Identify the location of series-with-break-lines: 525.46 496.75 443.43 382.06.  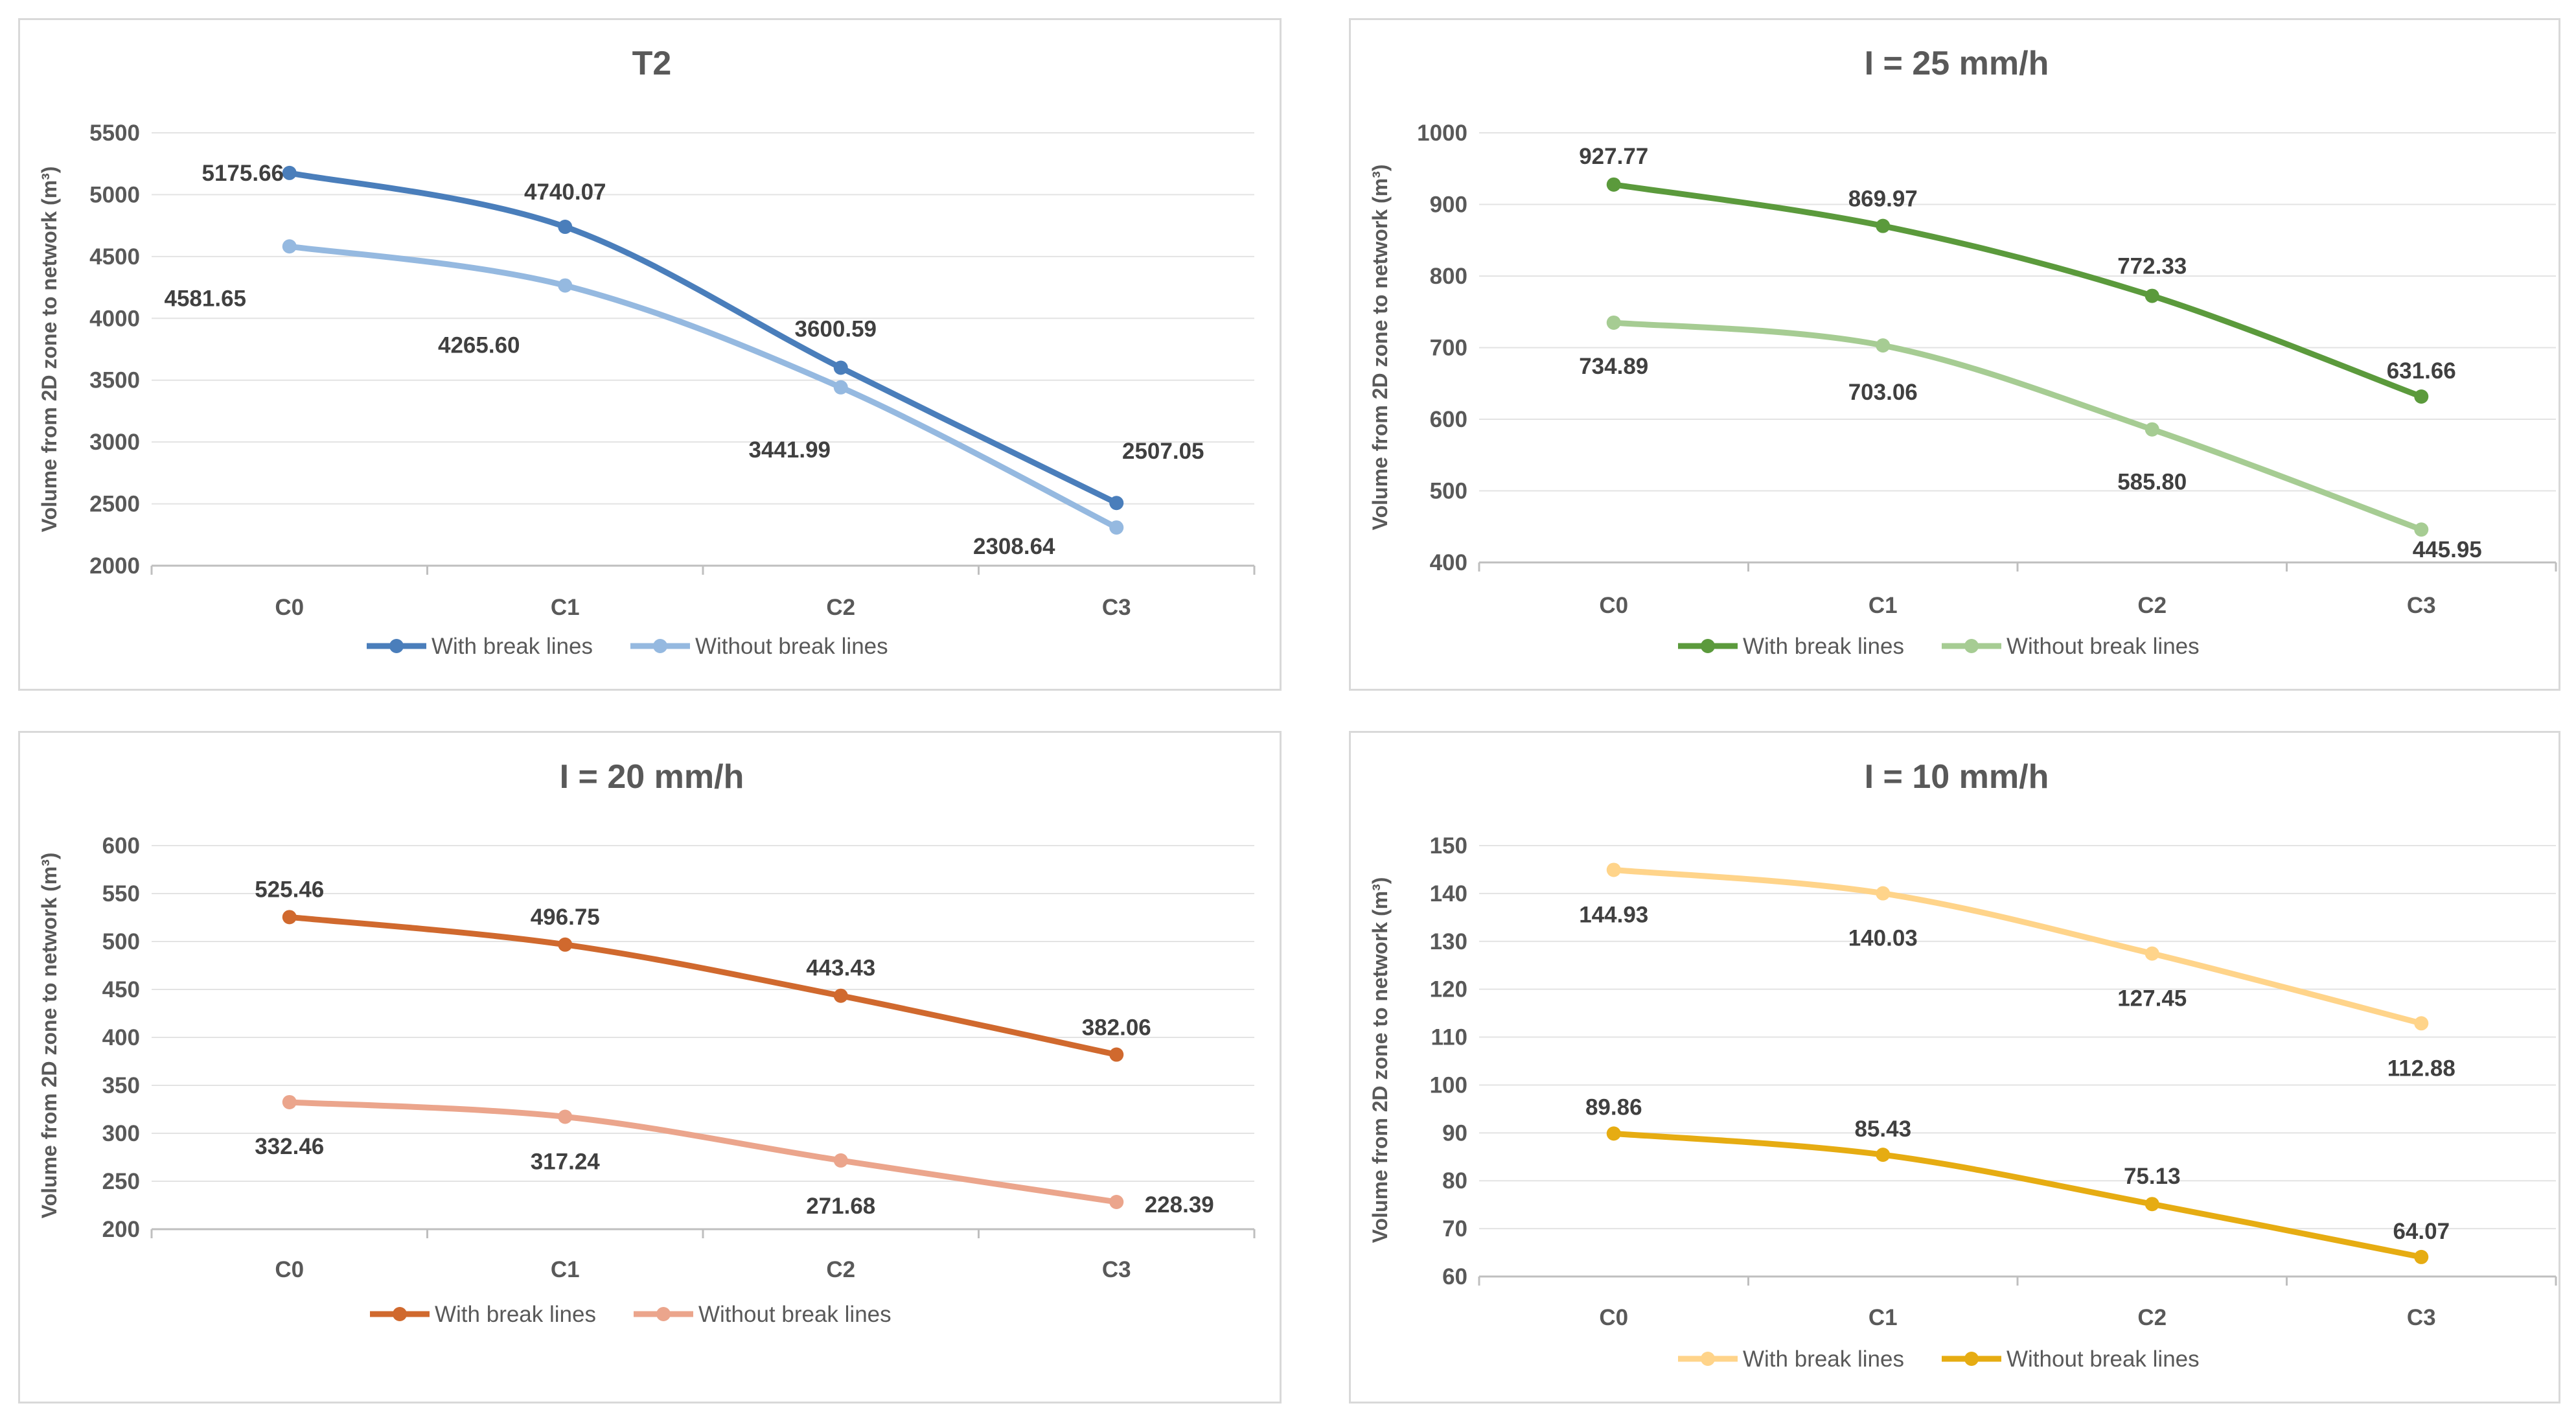
(703, 969).